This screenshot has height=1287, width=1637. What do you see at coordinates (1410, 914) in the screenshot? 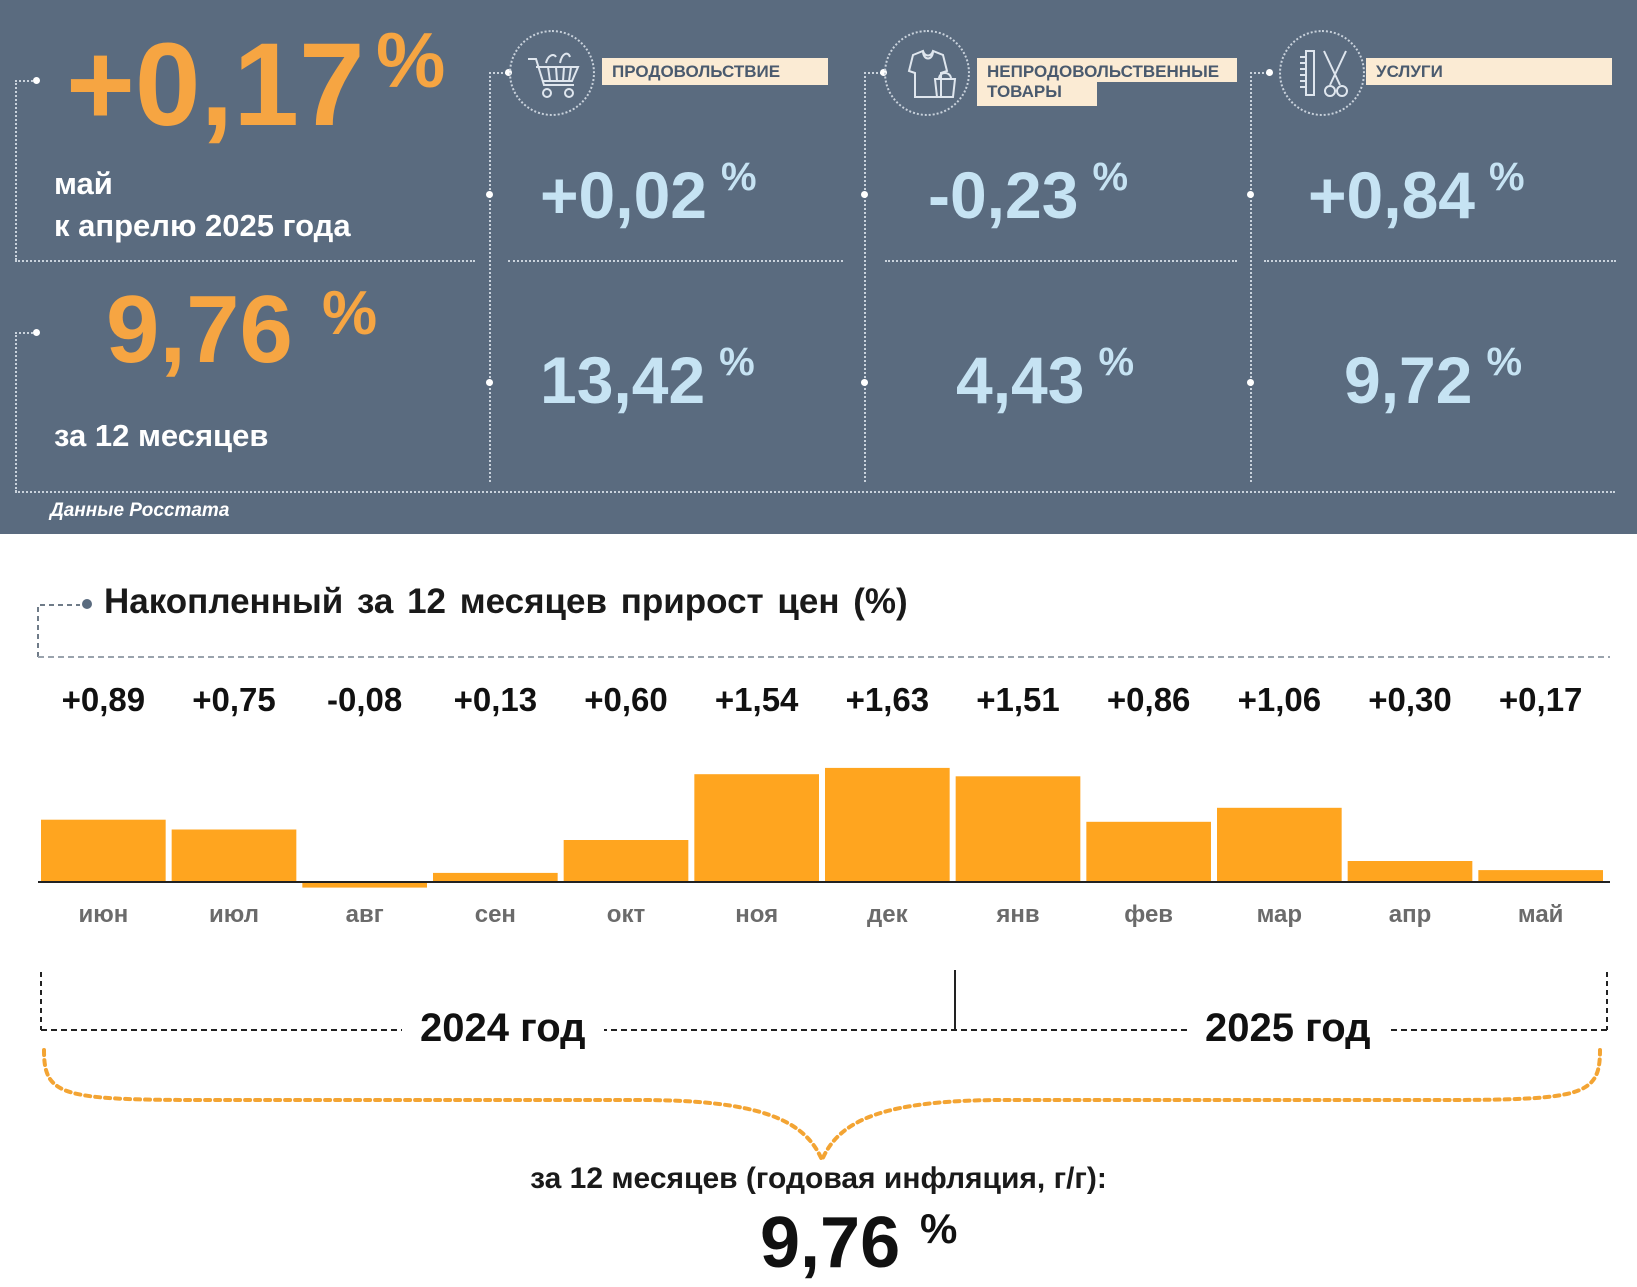
I see `category-label-апр: апр` at bounding box center [1410, 914].